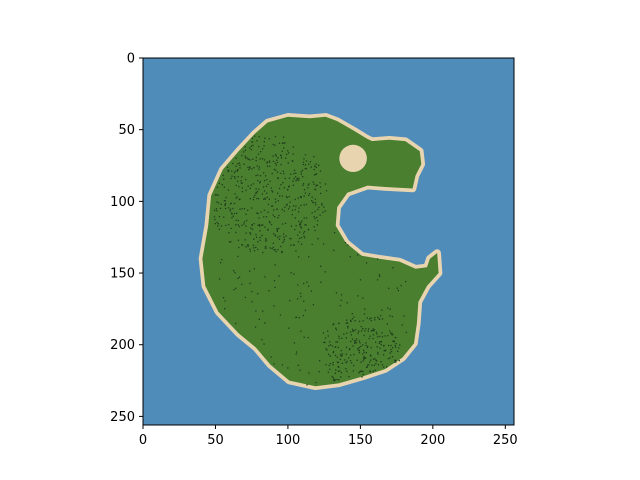  Describe the element at coordinates (505, 440) in the screenshot. I see `x-tick-label: 250` at that location.